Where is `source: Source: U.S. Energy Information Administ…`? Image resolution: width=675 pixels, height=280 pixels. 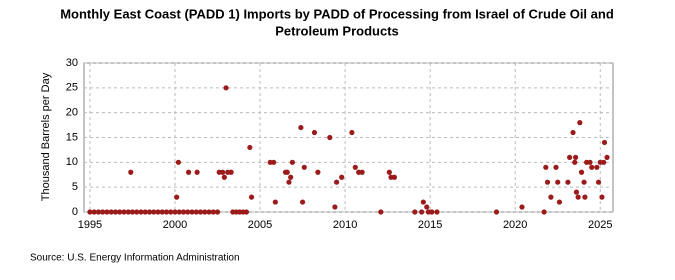 source: Source: U.S. Energy Information Administ… is located at coordinates (135, 258).